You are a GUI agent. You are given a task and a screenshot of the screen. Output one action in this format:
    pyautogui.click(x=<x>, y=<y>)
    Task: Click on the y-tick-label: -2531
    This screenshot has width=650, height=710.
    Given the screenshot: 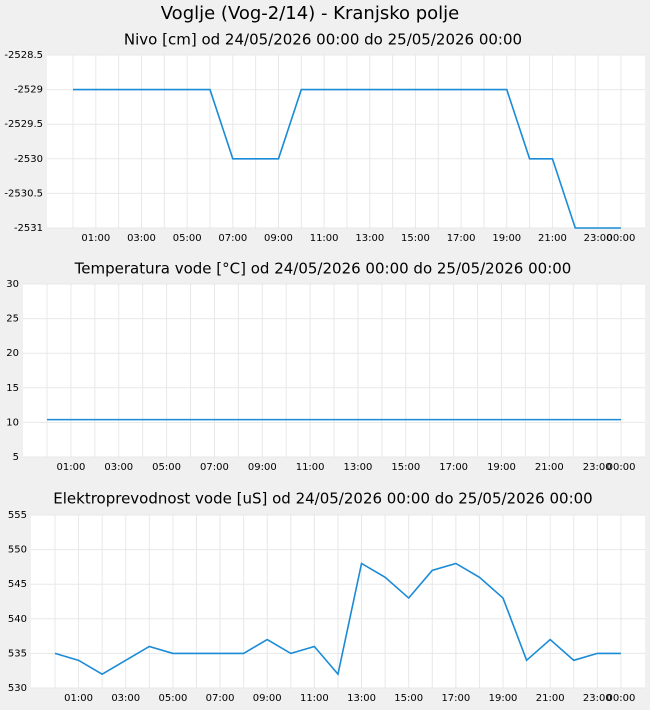 What is the action you would take?
    pyautogui.click(x=28, y=228)
    